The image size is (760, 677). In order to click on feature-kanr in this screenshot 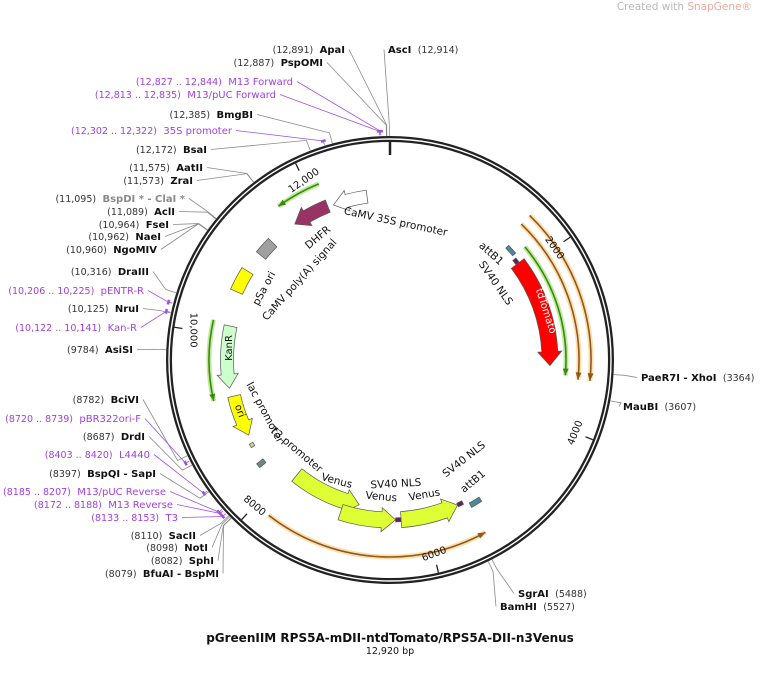, I will do `click(227, 356)`.